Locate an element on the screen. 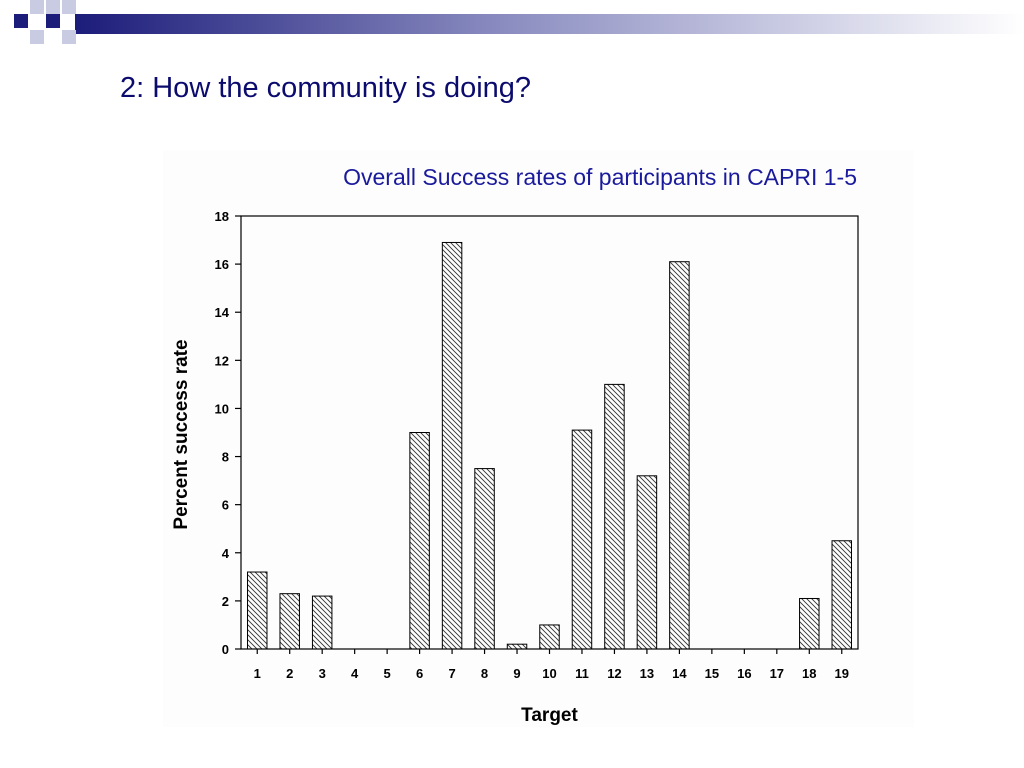 The width and height of the screenshot is (1024, 768). x-tick-label: 18 is located at coordinates (809, 673).